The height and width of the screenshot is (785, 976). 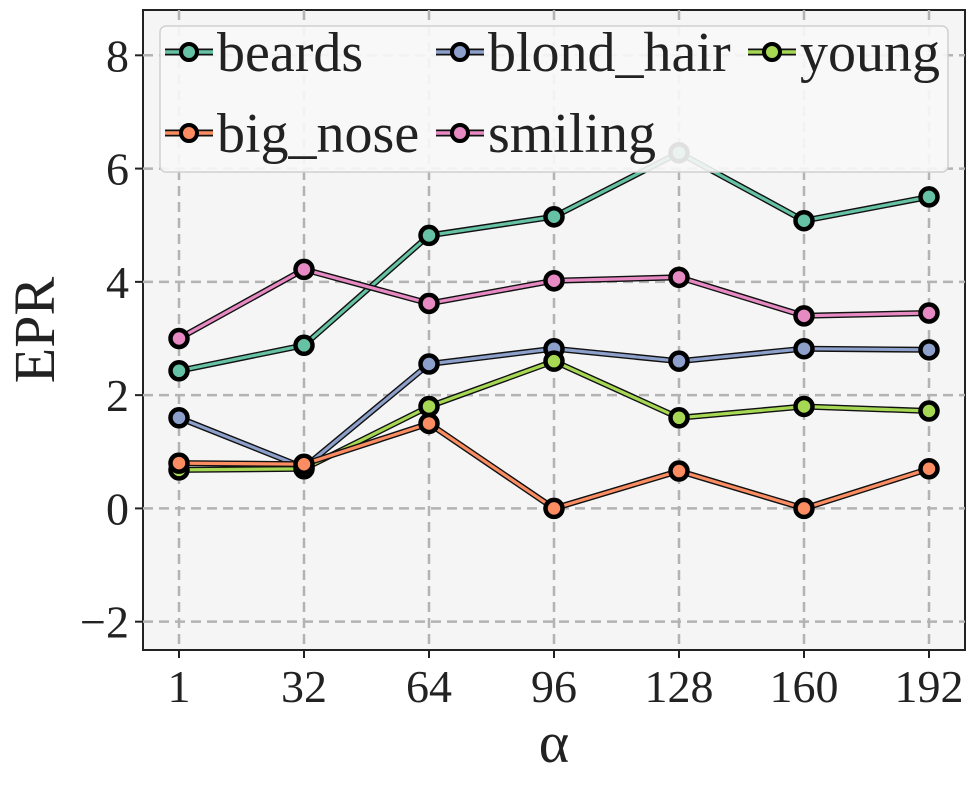 What do you see at coordinates (554, 304) in the screenshot?
I see `series-smiling` at bounding box center [554, 304].